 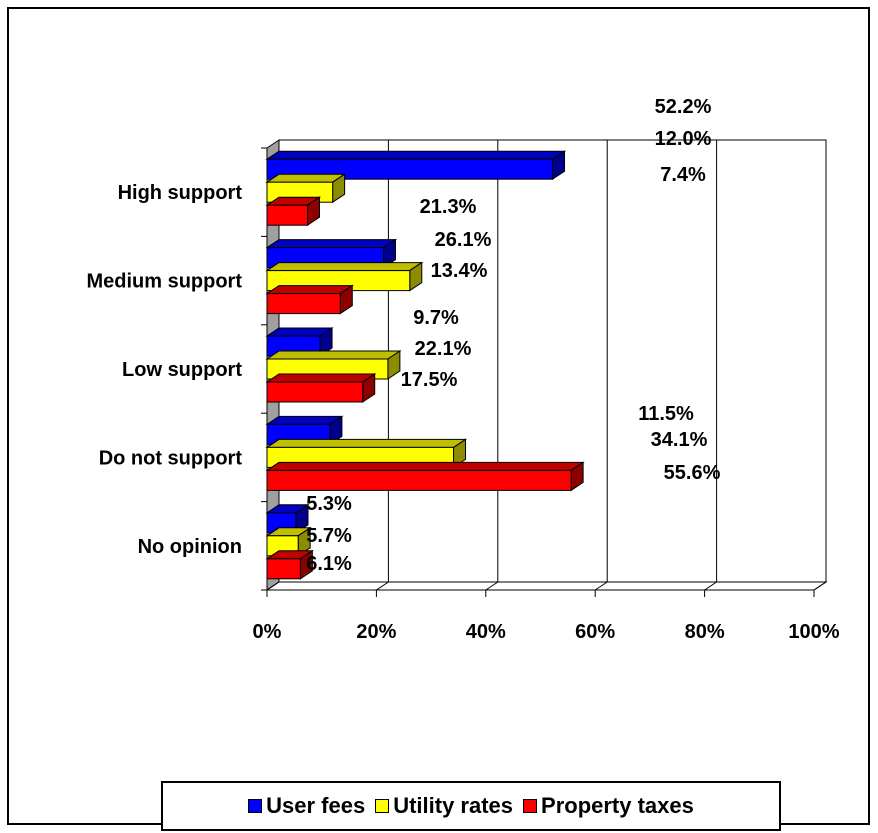 What do you see at coordinates (429, 380) in the screenshot?
I see `data-label: 17.5%` at bounding box center [429, 380].